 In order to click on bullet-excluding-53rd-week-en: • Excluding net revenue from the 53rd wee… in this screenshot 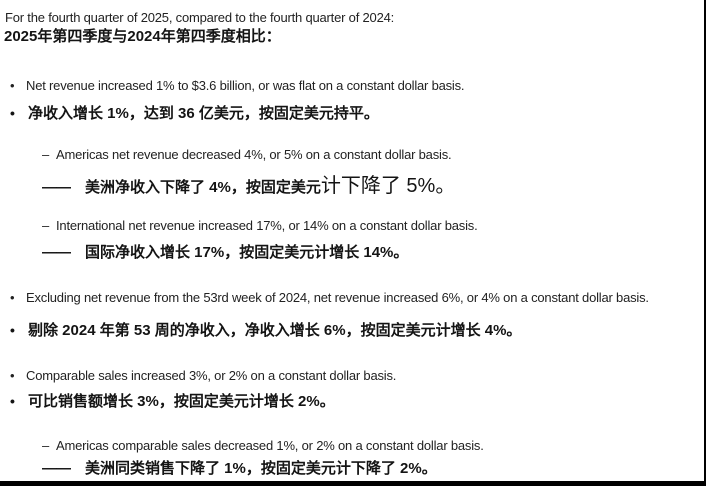, I will do `click(329, 298)`.